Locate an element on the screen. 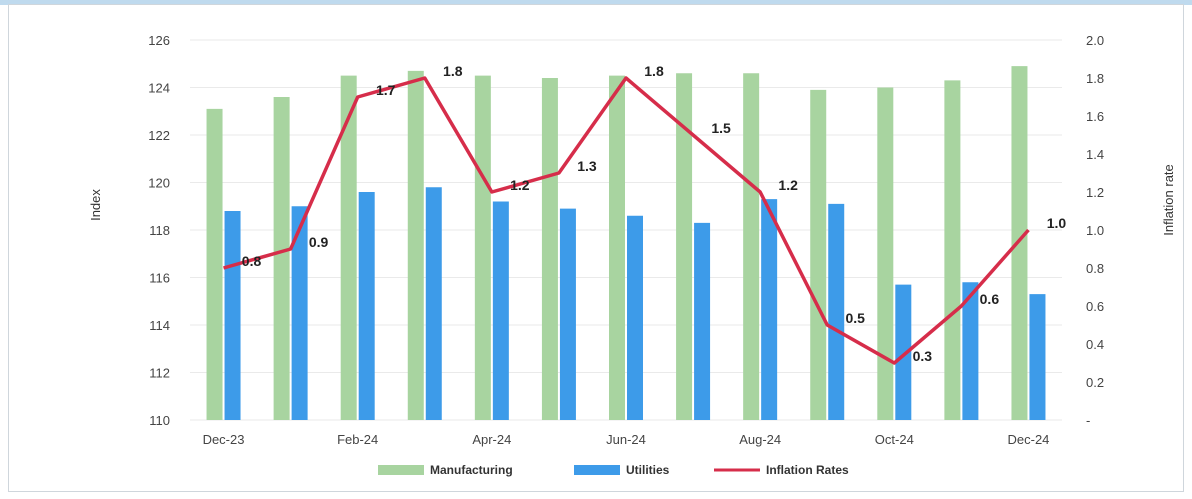 Image resolution: width=1192 pixels, height=499 pixels. manufacturing-legend-swatch is located at coordinates (401, 470).